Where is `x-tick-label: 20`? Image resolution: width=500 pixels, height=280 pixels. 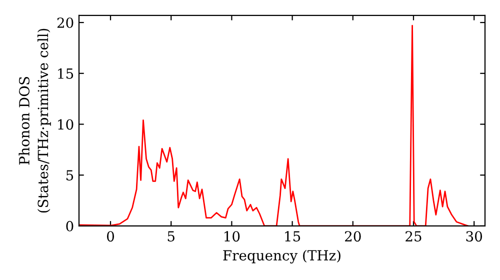
x-tick-label: 20 is located at coordinates (353, 236).